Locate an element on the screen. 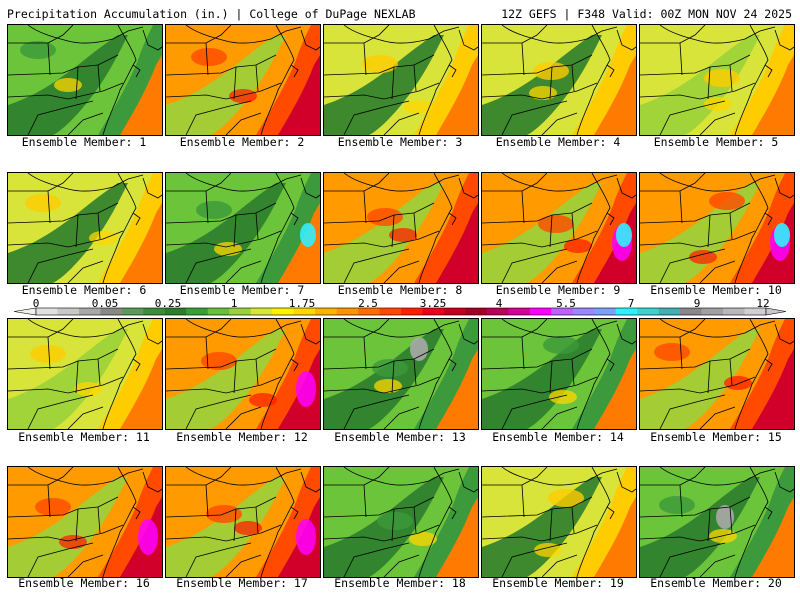 The height and width of the screenshot is (600, 800). ensemble-member-label: Ensemble Member: 9 is located at coordinates (558, 290).